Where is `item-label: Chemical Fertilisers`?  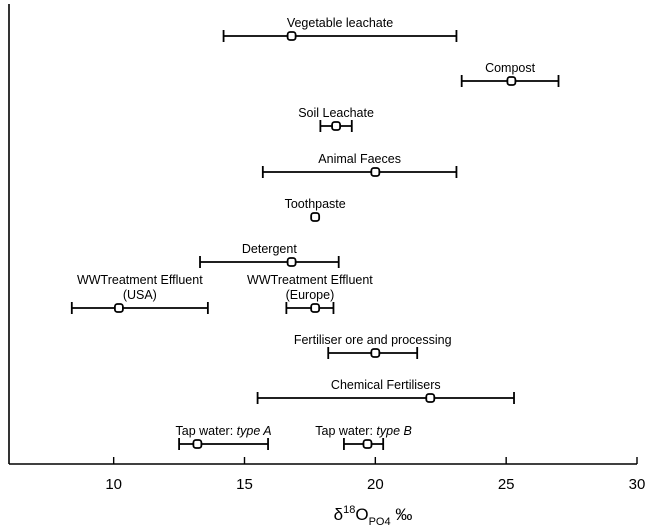 item-label: Chemical Fertilisers is located at coordinates (386, 385).